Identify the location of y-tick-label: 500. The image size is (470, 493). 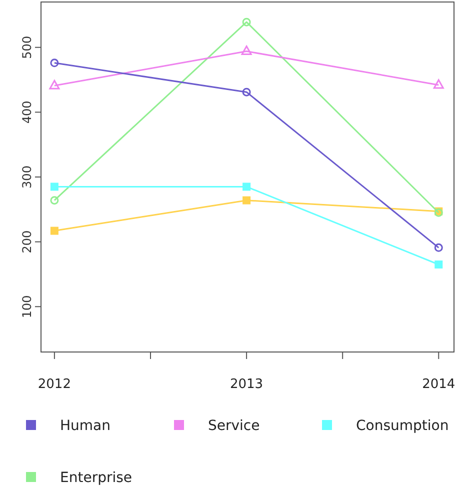
(27, 47).